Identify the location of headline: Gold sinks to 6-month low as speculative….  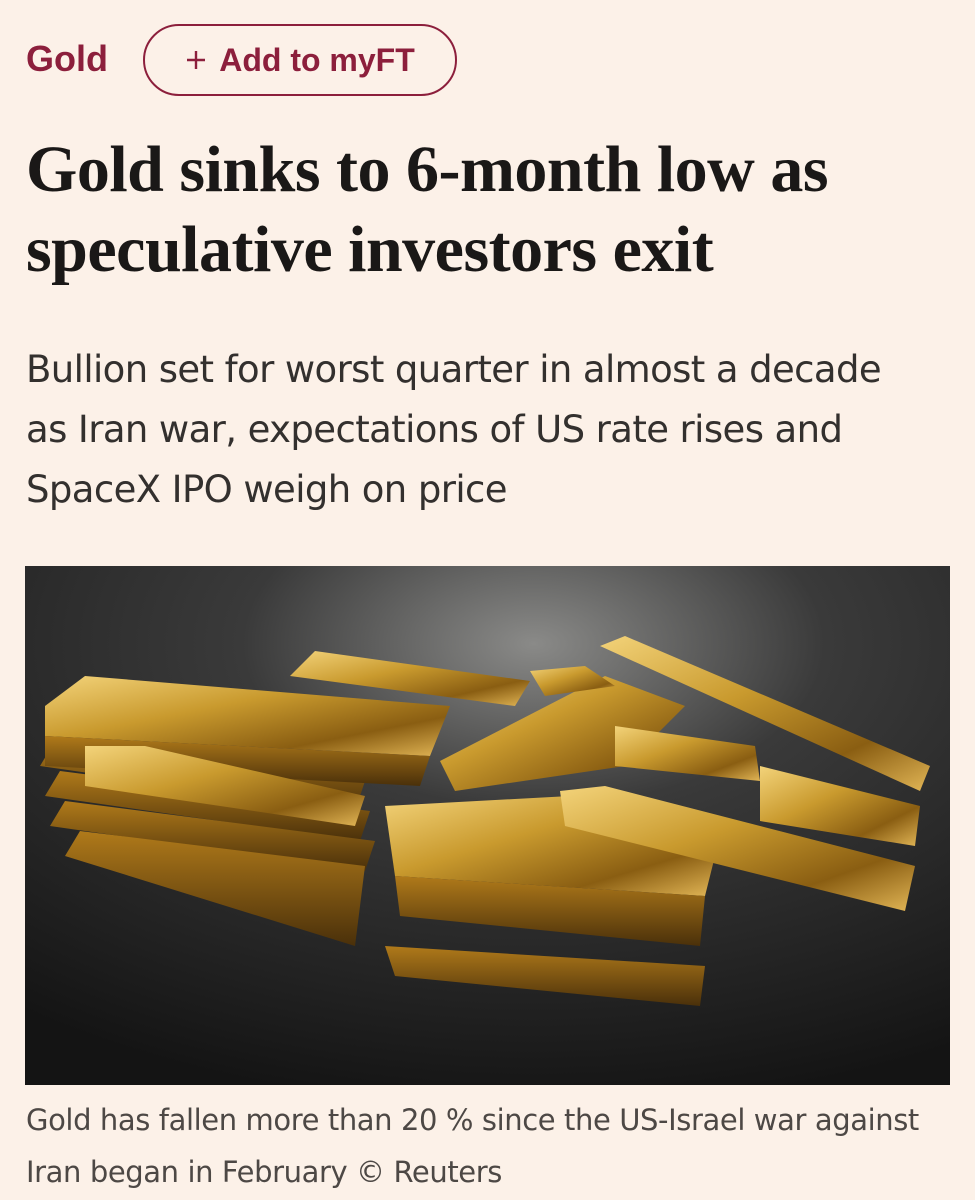
(427, 209).